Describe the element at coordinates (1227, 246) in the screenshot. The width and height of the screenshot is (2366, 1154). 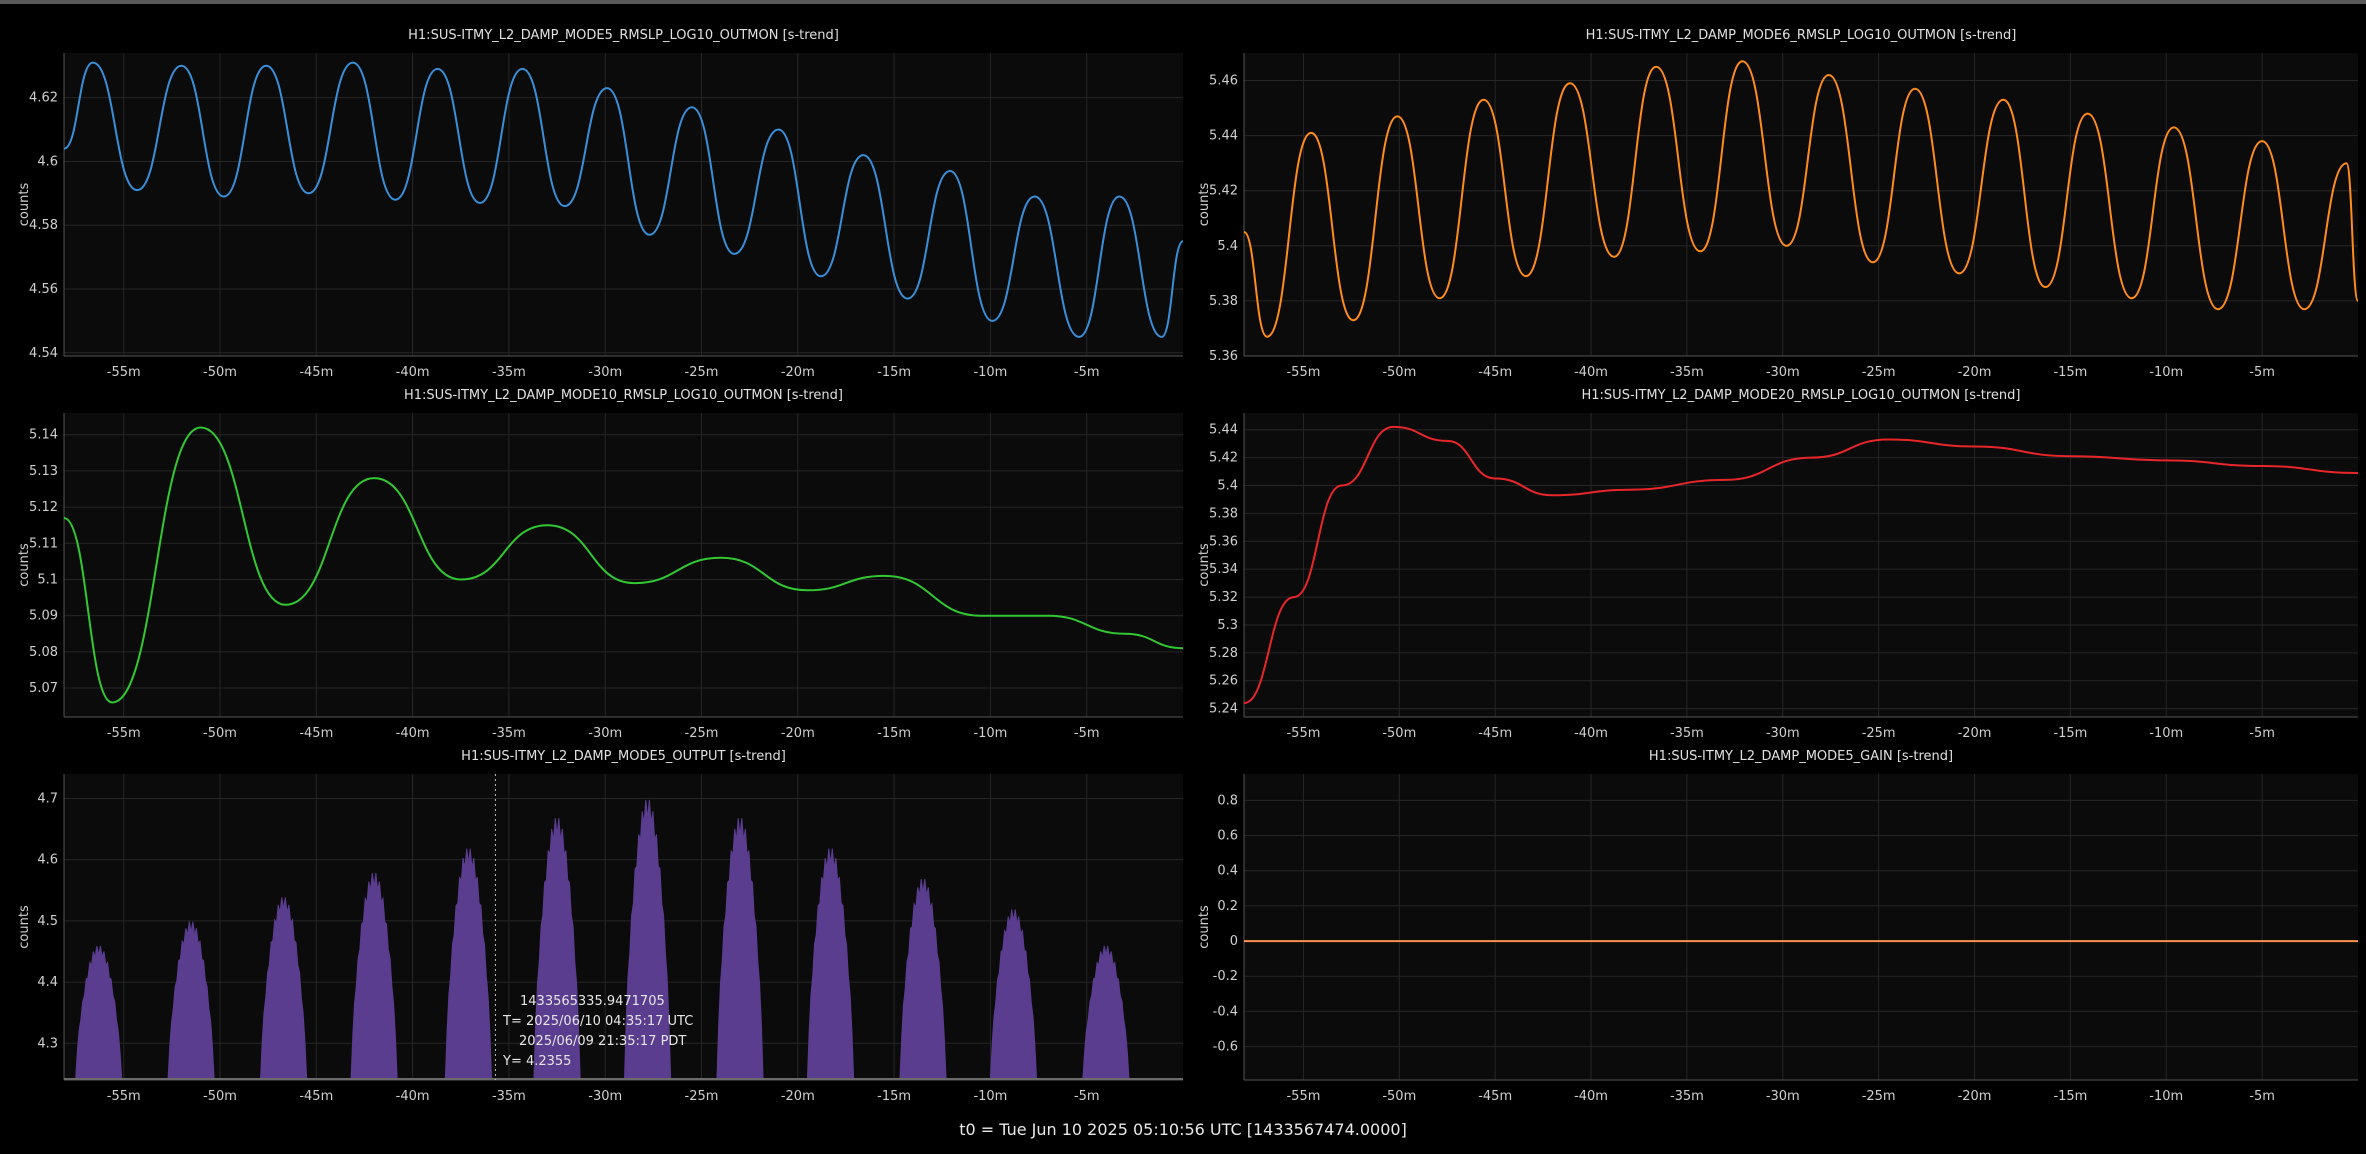
I see `y-tick-label: 5.4` at that location.